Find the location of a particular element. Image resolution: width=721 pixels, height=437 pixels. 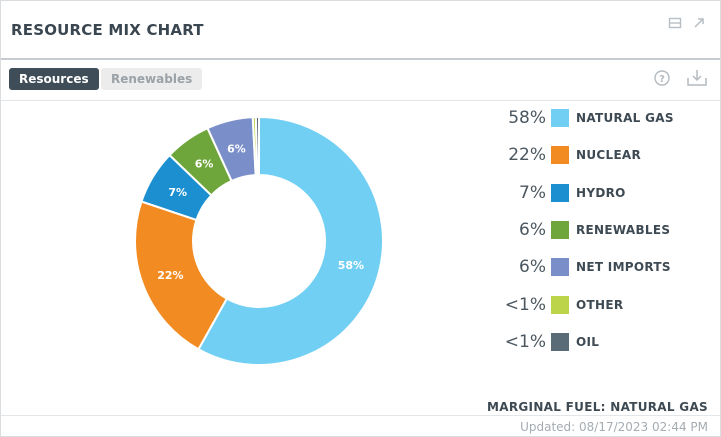

legend-label: RENEWABLES is located at coordinates (623, 229).